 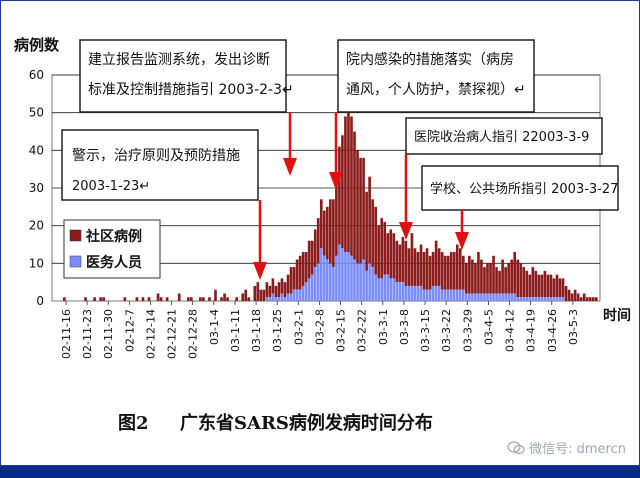 I want to click on y-tick-label: 60, so click(x=36, y=75).